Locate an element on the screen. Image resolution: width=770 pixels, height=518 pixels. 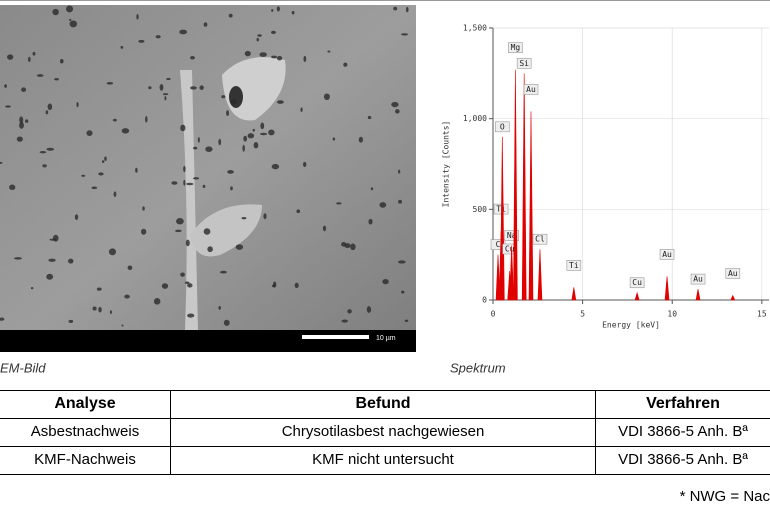
peak-label: Na is located at coordinates (512, 235).